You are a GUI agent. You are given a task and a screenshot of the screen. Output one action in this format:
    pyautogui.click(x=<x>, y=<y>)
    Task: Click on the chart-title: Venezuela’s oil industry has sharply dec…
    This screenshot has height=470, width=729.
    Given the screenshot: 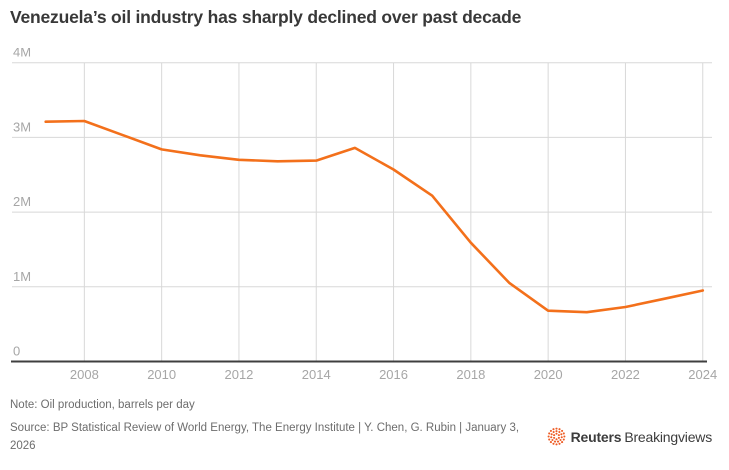 What is the action you would take?
    pyautogui.click(x=266, y=17)
    